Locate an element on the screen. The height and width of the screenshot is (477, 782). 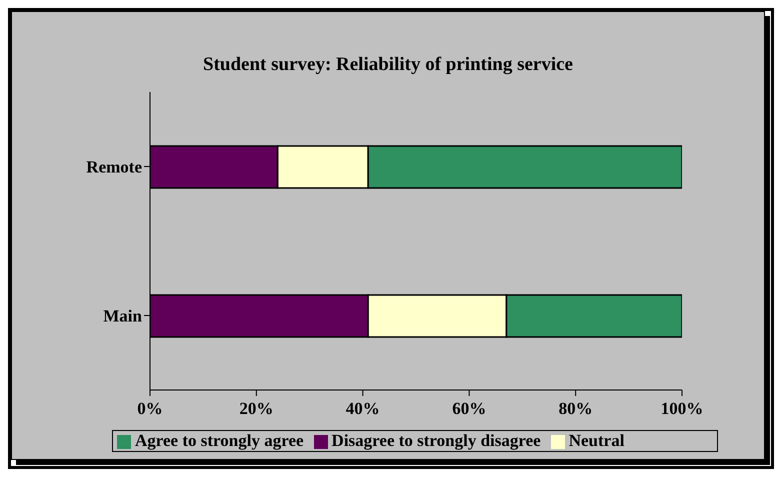
legend-label: Agree to strongly agree is located at coordinates (219, 440).